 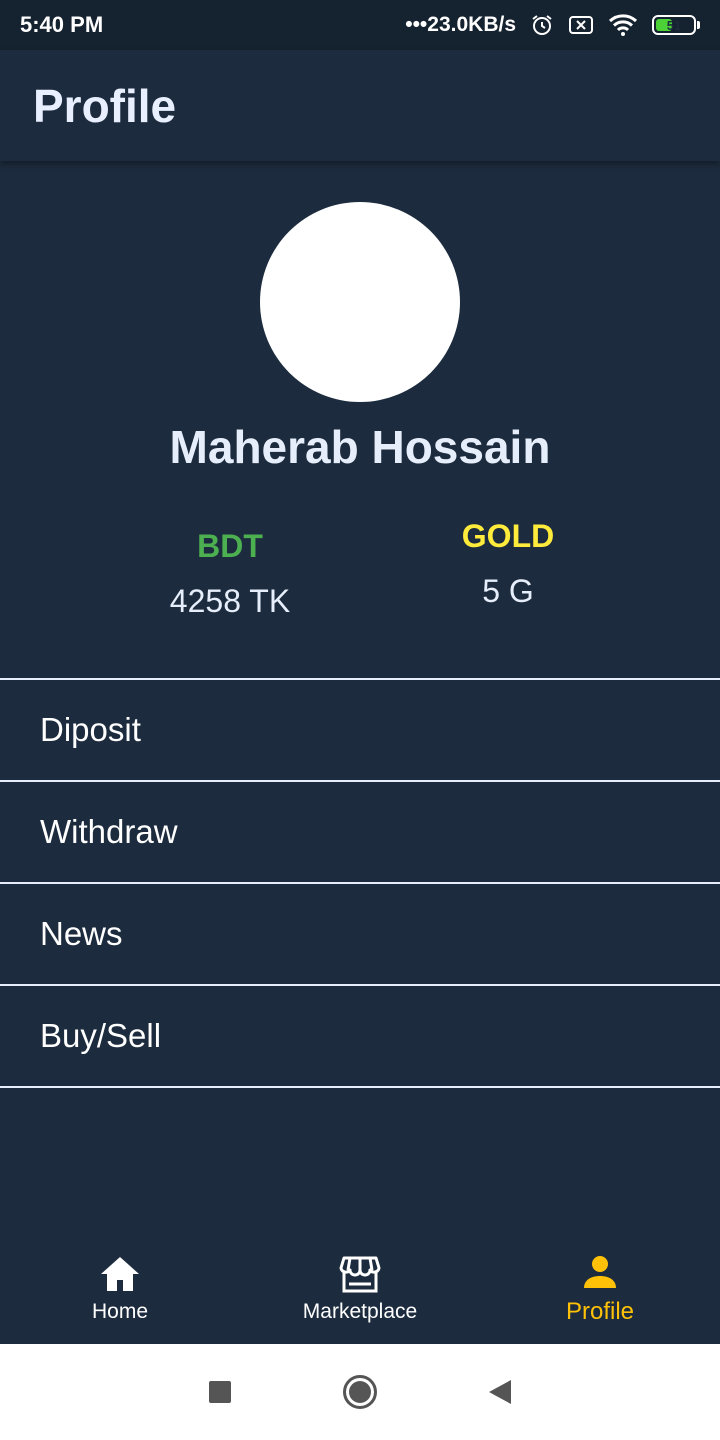 I want to click on avatar, so click(x=360, y=302).